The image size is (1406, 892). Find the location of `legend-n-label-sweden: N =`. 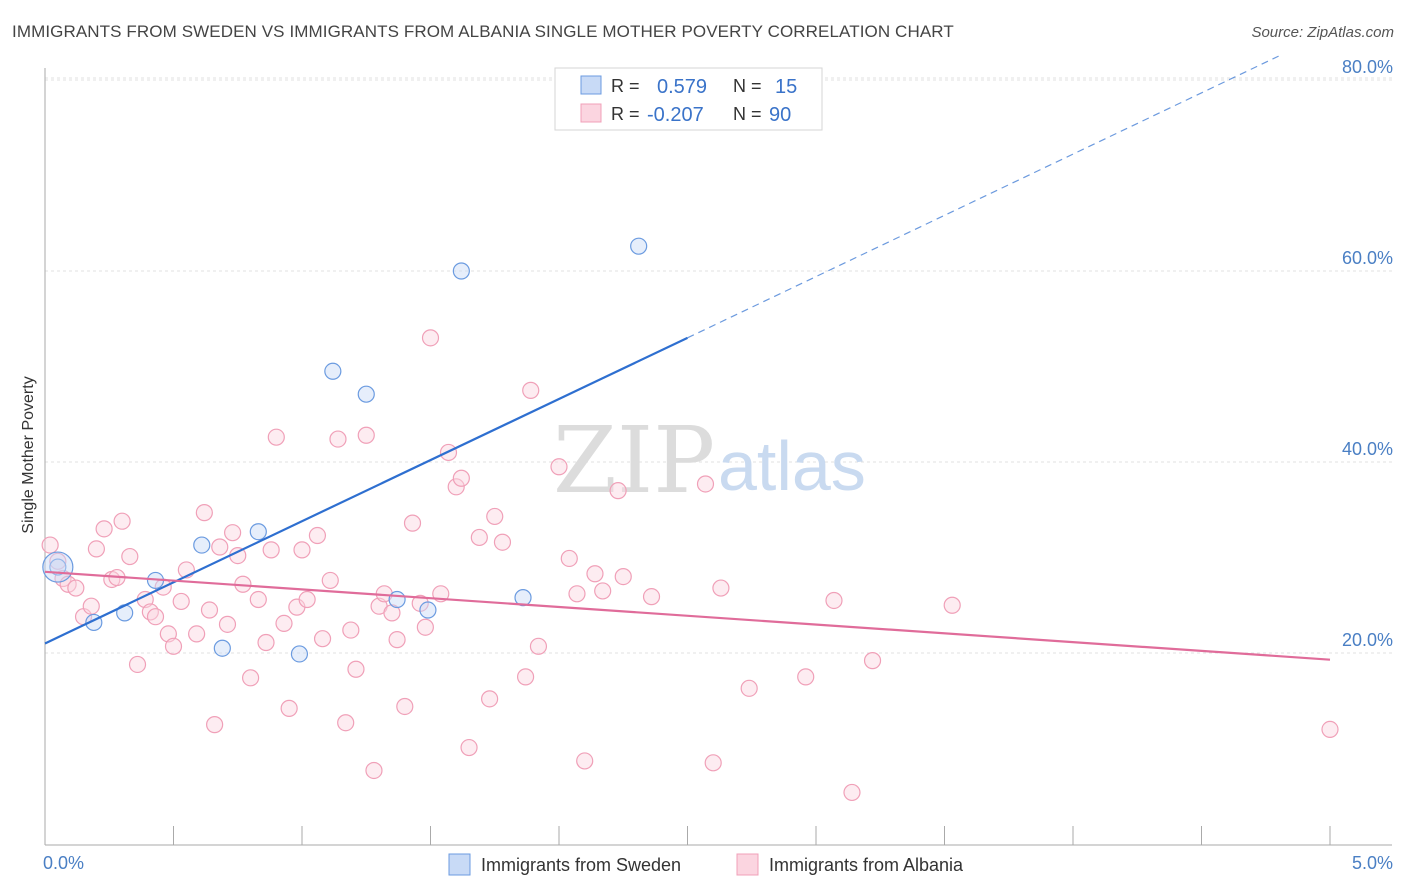

legend-n-label-sweden: N = is located at coordinates (747, 86).